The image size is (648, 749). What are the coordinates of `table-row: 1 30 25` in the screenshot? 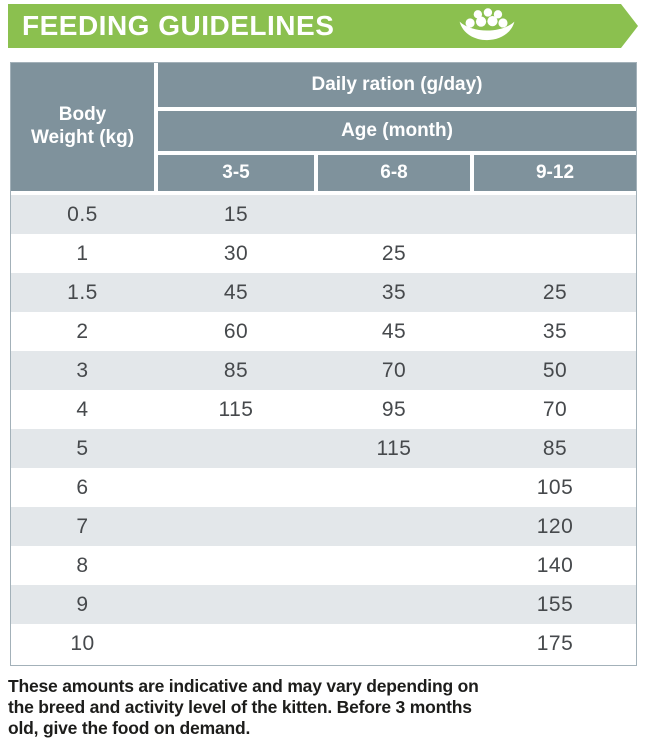 It's located at (323, 253).